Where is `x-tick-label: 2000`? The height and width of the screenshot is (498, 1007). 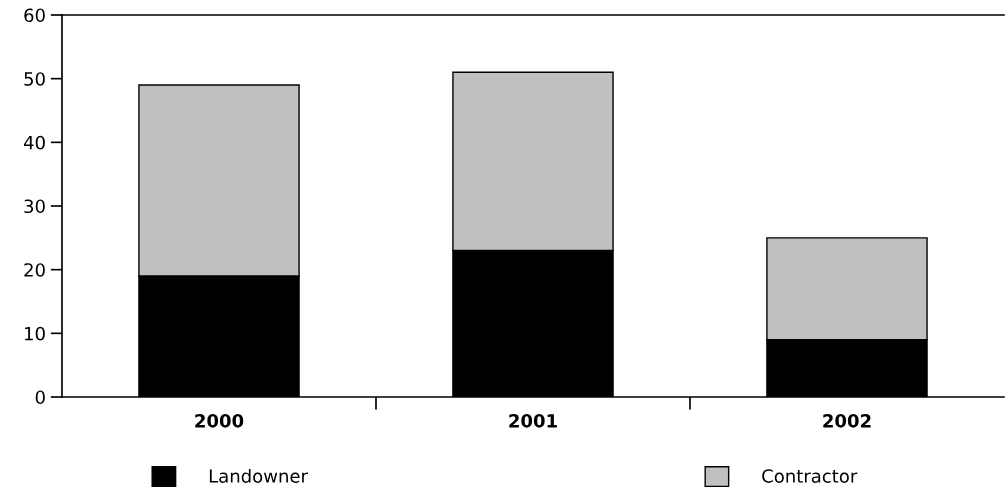
x-tick-label: 2000 is located at coordinates (219, 420).